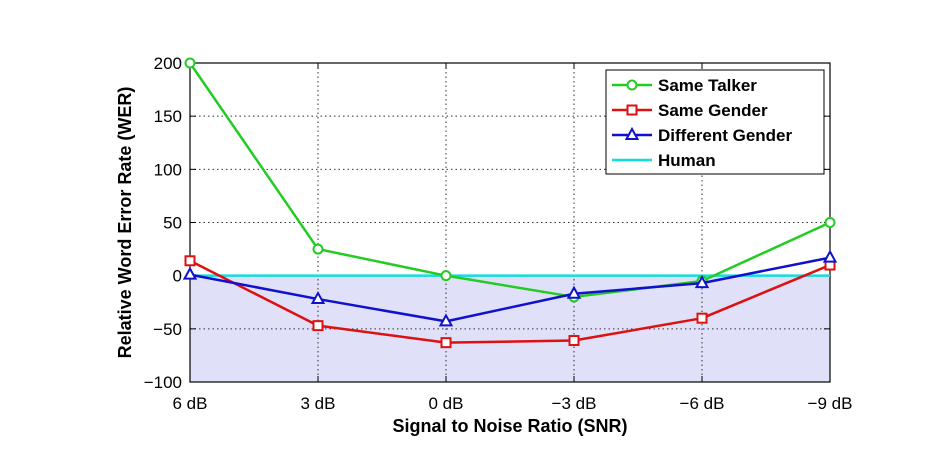 The height and width of the screenshot is (452, 931). I want to click on y-tick-label: 150, so click(168, 116).